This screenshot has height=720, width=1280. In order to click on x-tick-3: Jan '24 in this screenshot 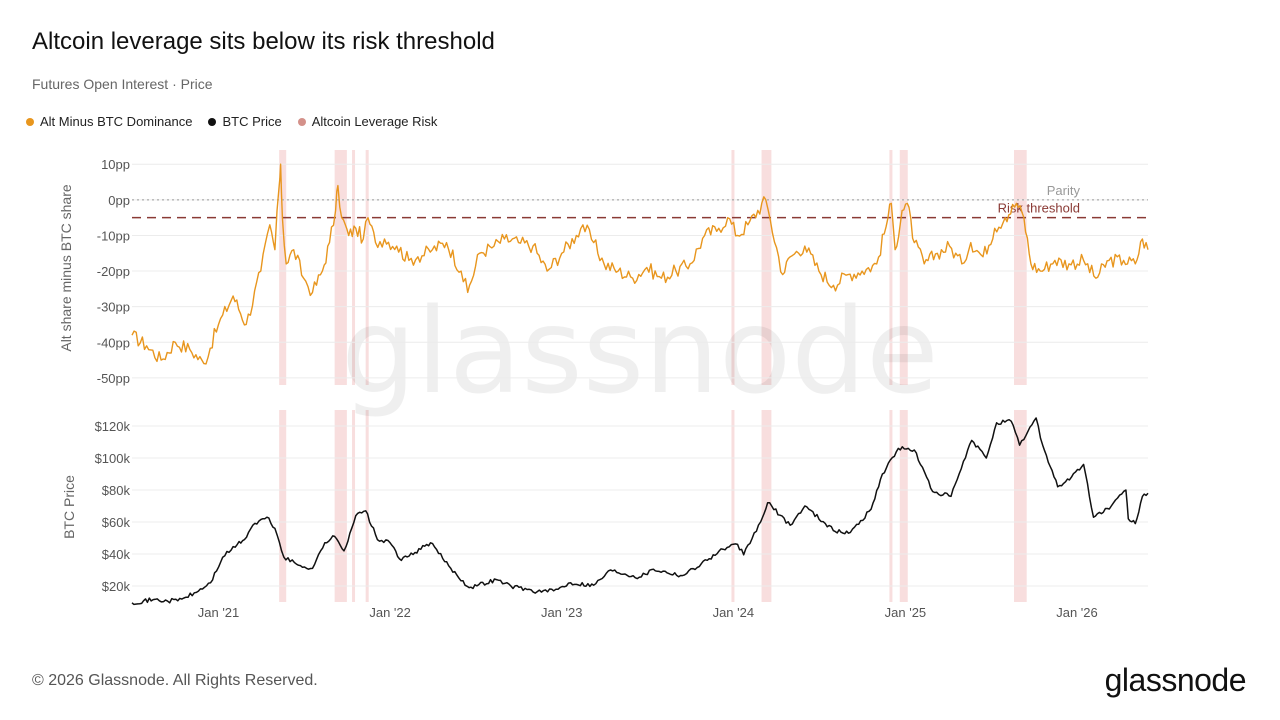, I will do `click(734, 612)`.